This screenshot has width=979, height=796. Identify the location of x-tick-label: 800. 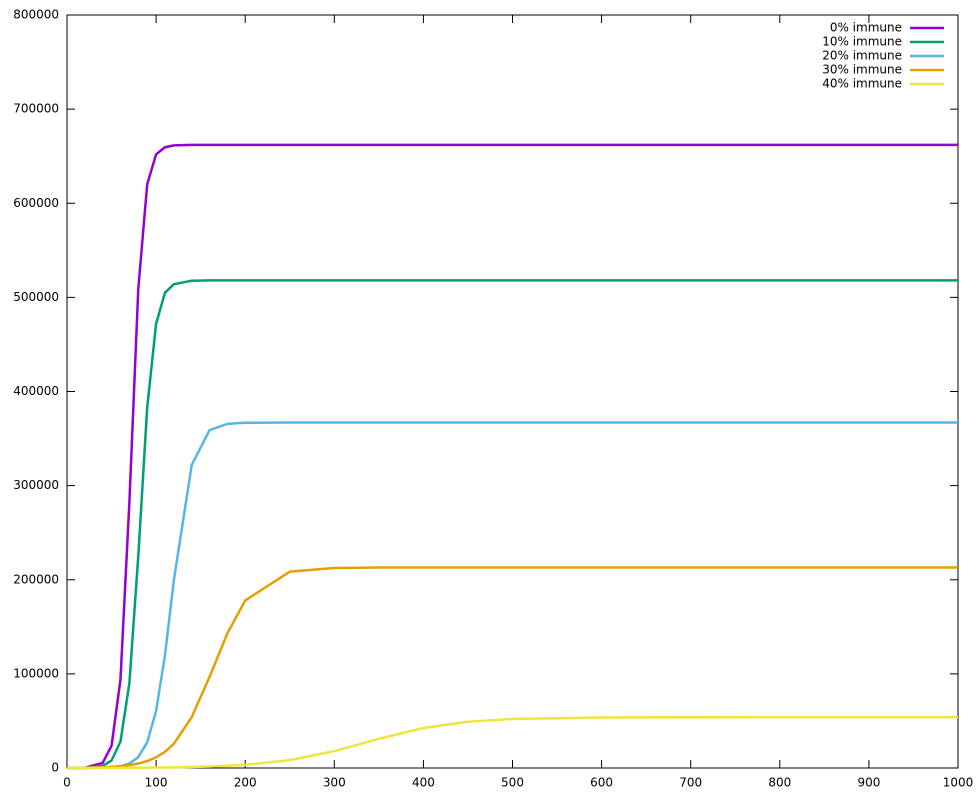
(779, 783).